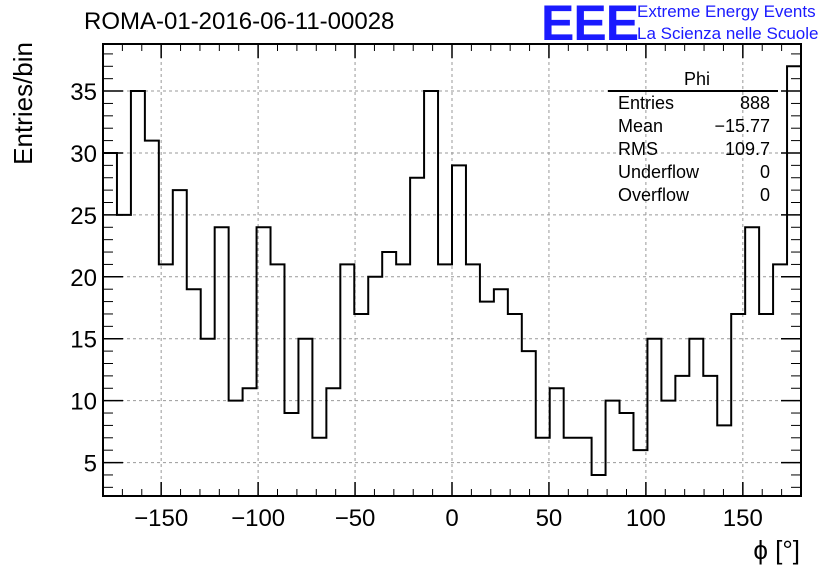  Describe the element at coordinates (161, 518) in the screenshot. I see `x-tick-label: −150` at that location.